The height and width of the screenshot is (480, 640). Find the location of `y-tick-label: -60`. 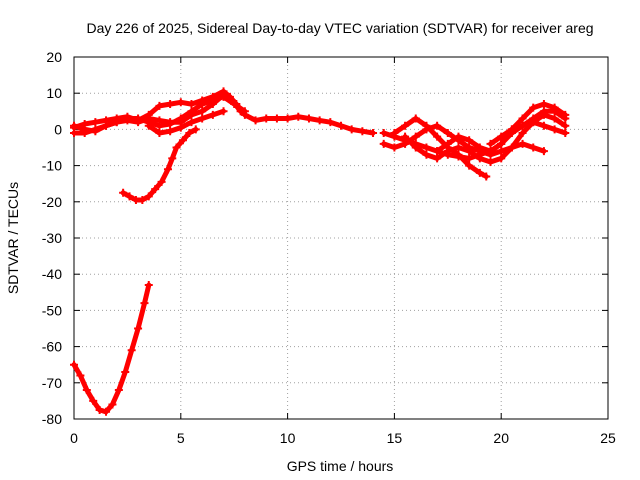

y-tick-label: -60 is located at coordinates (52, 347).